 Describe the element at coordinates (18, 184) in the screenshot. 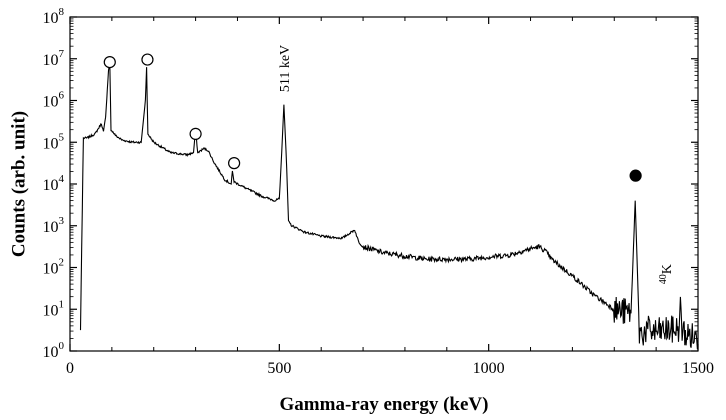

I see `y-axis-title: Counts (arb. unit)` at that location.